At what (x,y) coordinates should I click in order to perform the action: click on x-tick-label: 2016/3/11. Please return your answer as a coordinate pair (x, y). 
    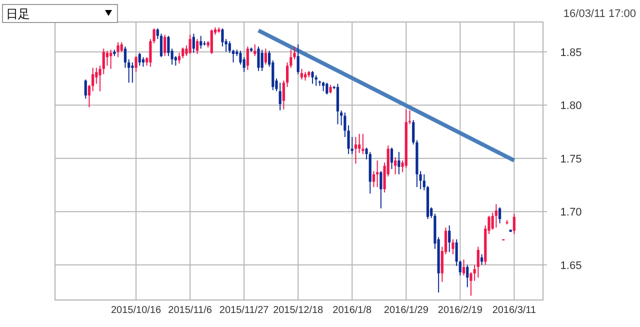
    Looking at the image, I should click on (514, 310).